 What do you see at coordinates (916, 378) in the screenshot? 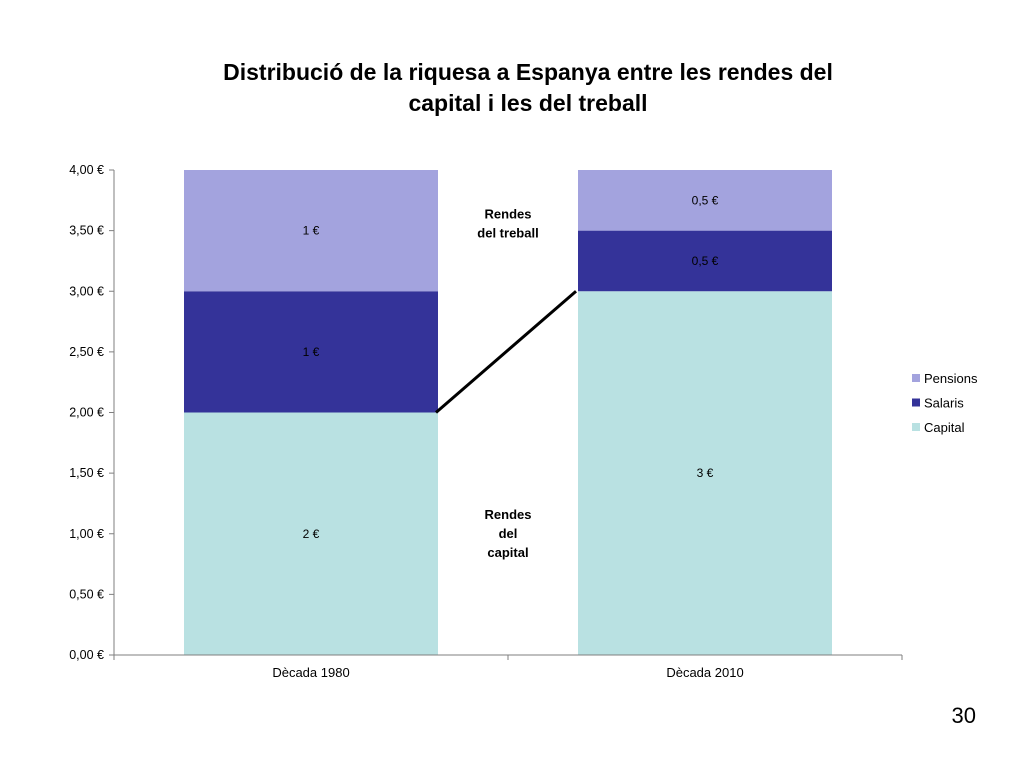
I see `legend-swatch-pensions` at bounding box center [916, 378].